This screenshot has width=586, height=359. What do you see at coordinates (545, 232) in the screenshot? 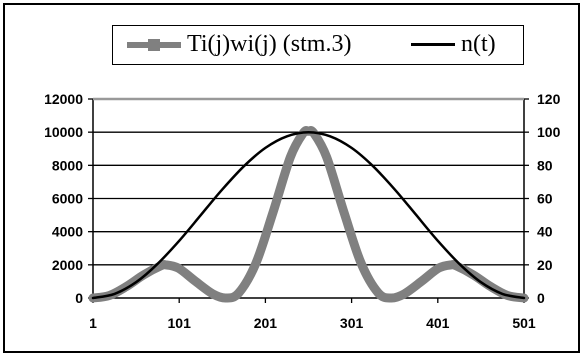
I see `y-right-tick-40: 40` at bounding box center [545, 232].